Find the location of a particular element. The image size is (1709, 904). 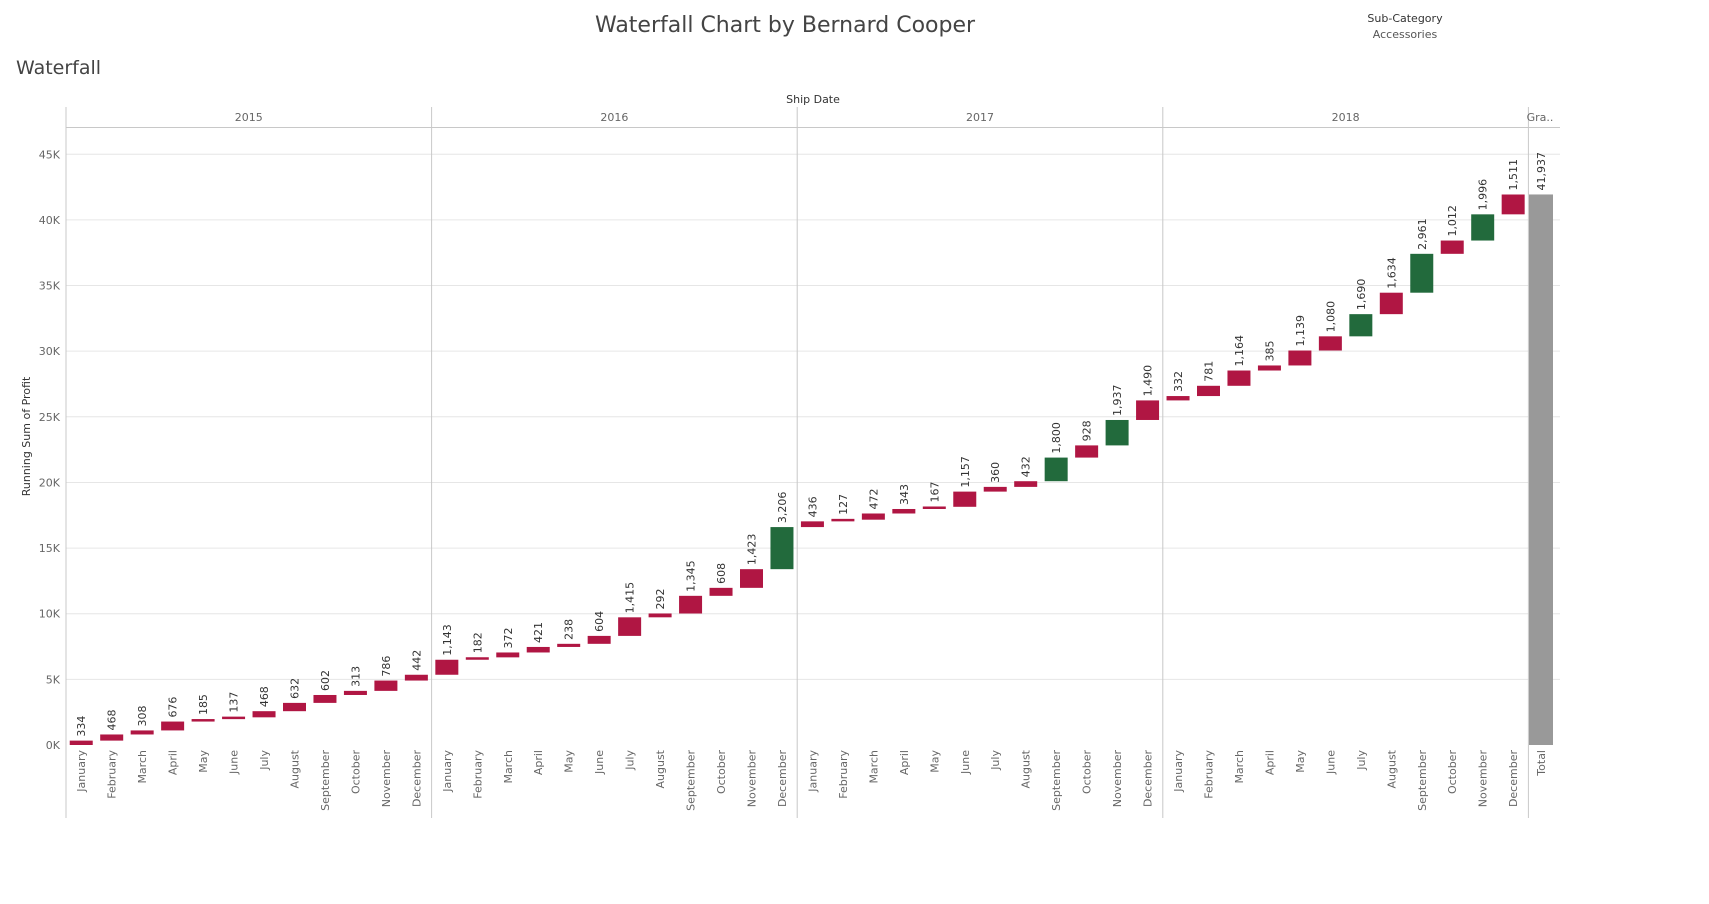

column-header-ship-date: Ship Date is located at coordinates (813, 99).